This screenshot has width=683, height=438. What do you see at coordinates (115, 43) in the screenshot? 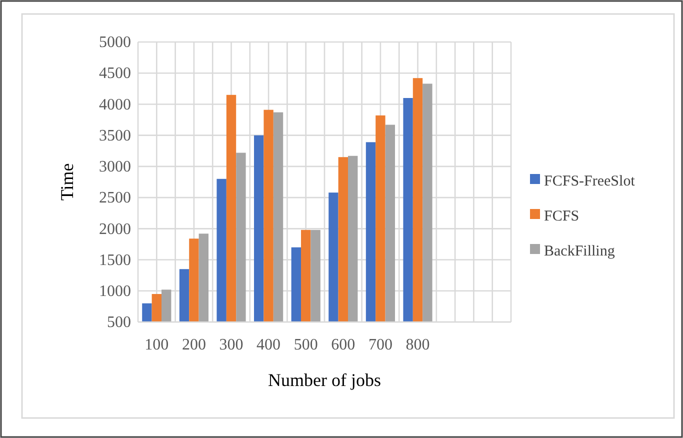
I see `y-tick-label: 5000` at bounding box center [115, 43].